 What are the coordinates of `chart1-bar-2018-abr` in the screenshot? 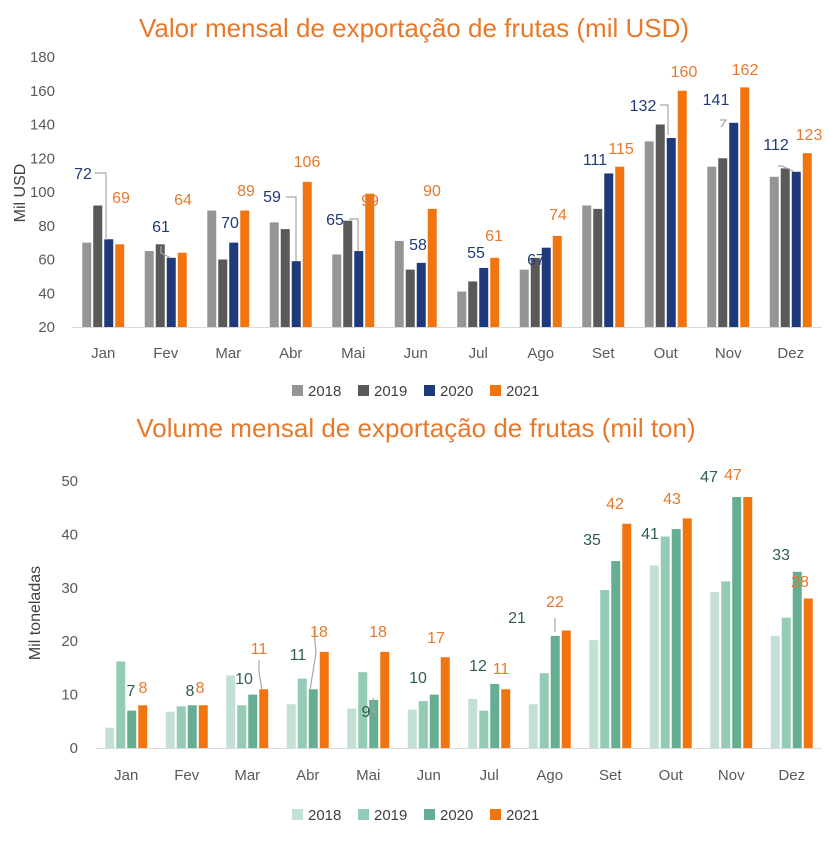 It's located at (274, 274).